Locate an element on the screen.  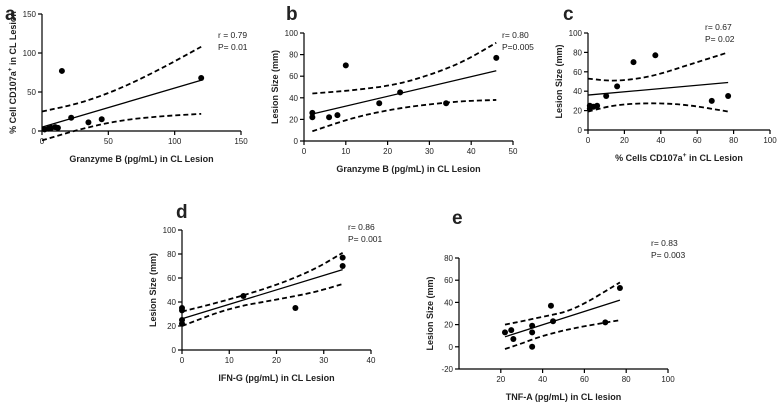
stat-label: r= 0.67 is located at coordinates (718, 27).